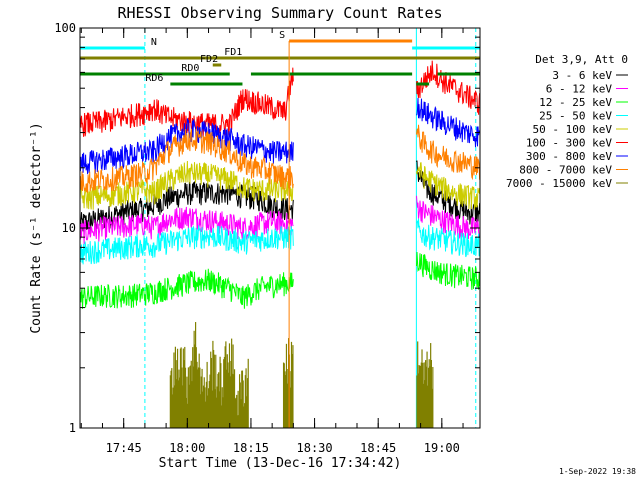  What do you see at coordinates (36, 227) in the screenshot?
I see `y-axis-label: Count Rate (s⁻¹ detector⁻¹)` at bounding box center [36, 227].